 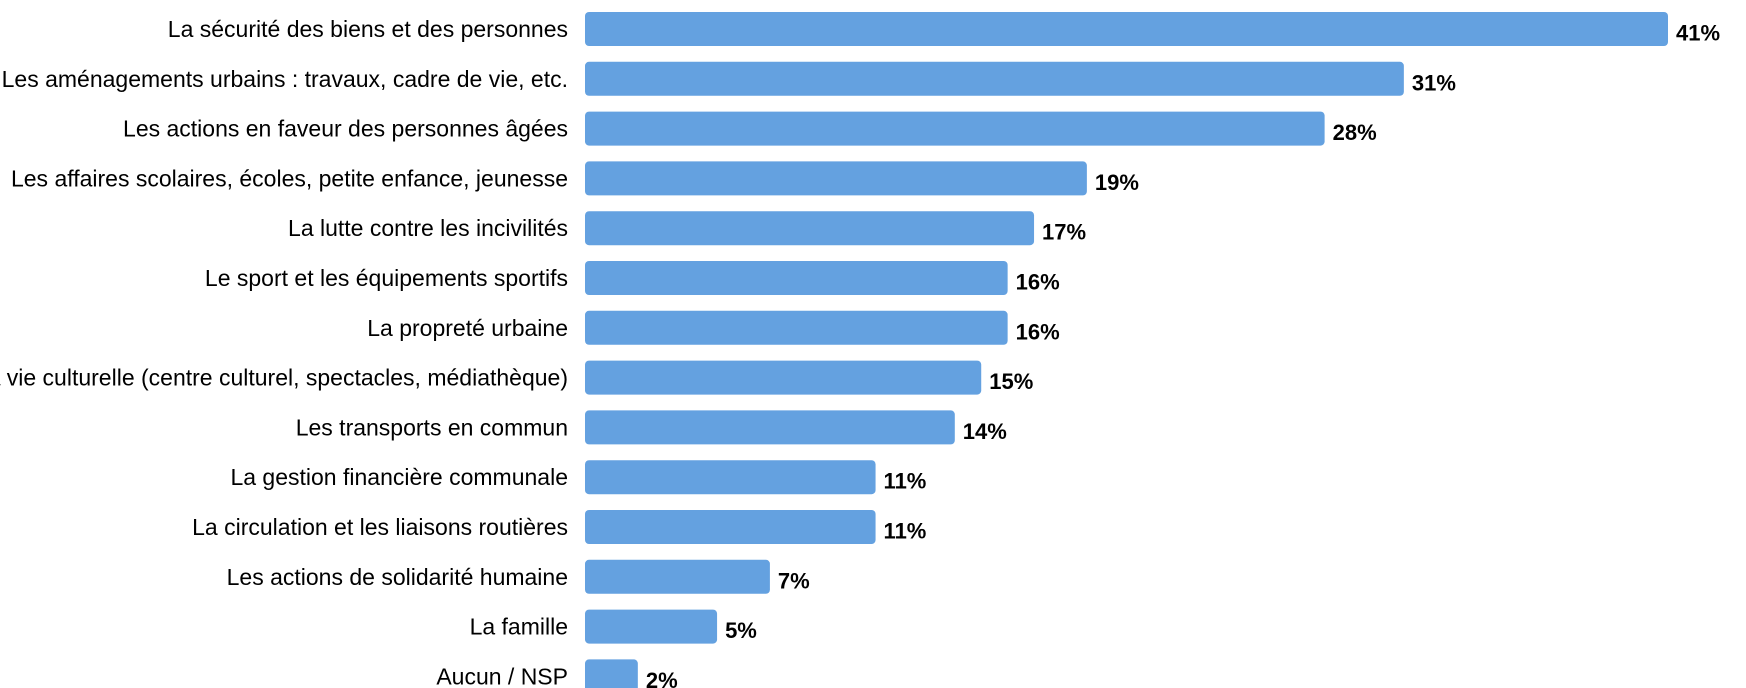 What do you see at coordinates (428, 228) in the screenshot?
I see `category-label: La lutte contre les incivilités` at bounding box center [428, 228].